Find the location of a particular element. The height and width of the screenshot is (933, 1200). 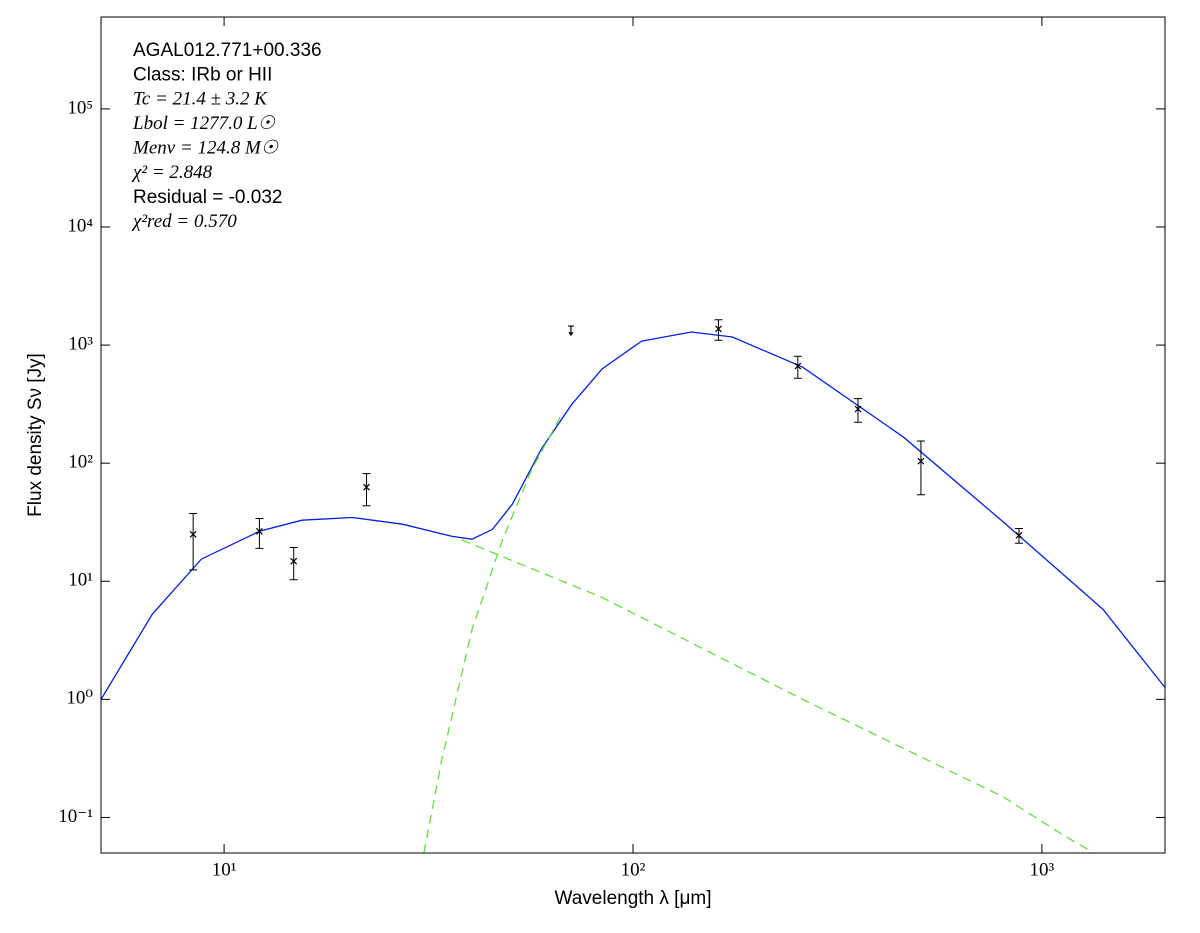

y-axis-label: Flux density Sν [Jy] is located at coordinates (35, 435).